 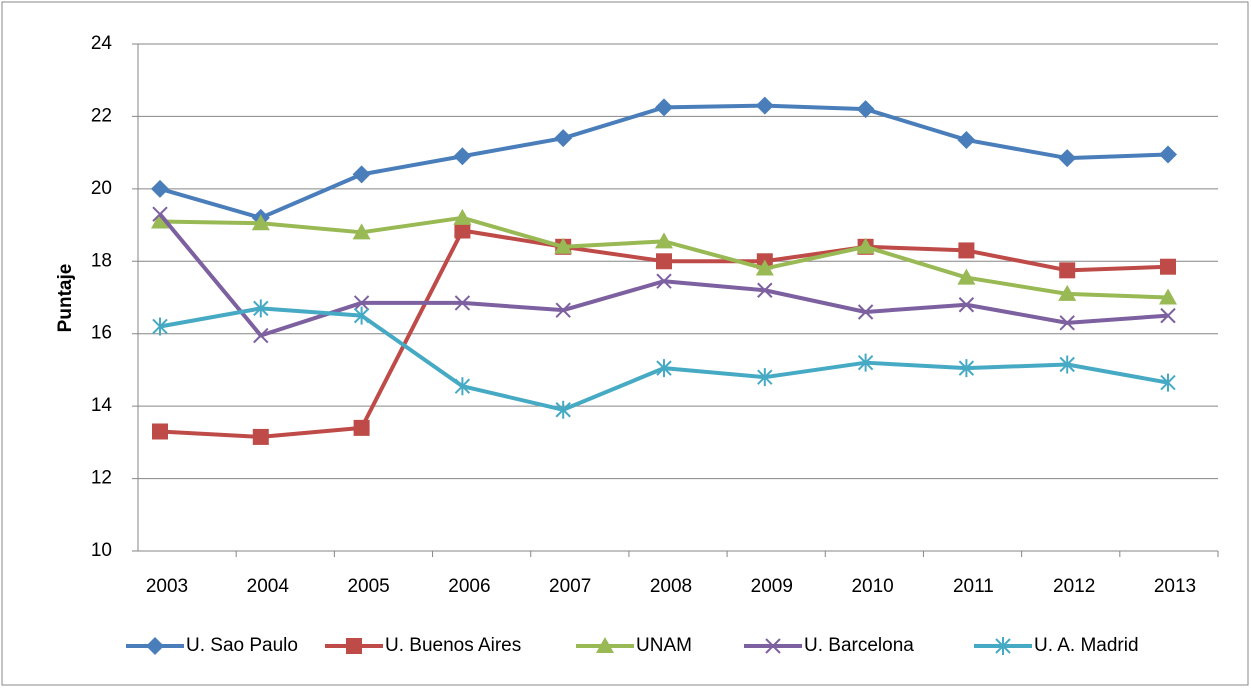 What do you see at coordinates (570, 586) in the screenshot?
I see `x-tick-label: 2007` at bounding box center [570, 586].